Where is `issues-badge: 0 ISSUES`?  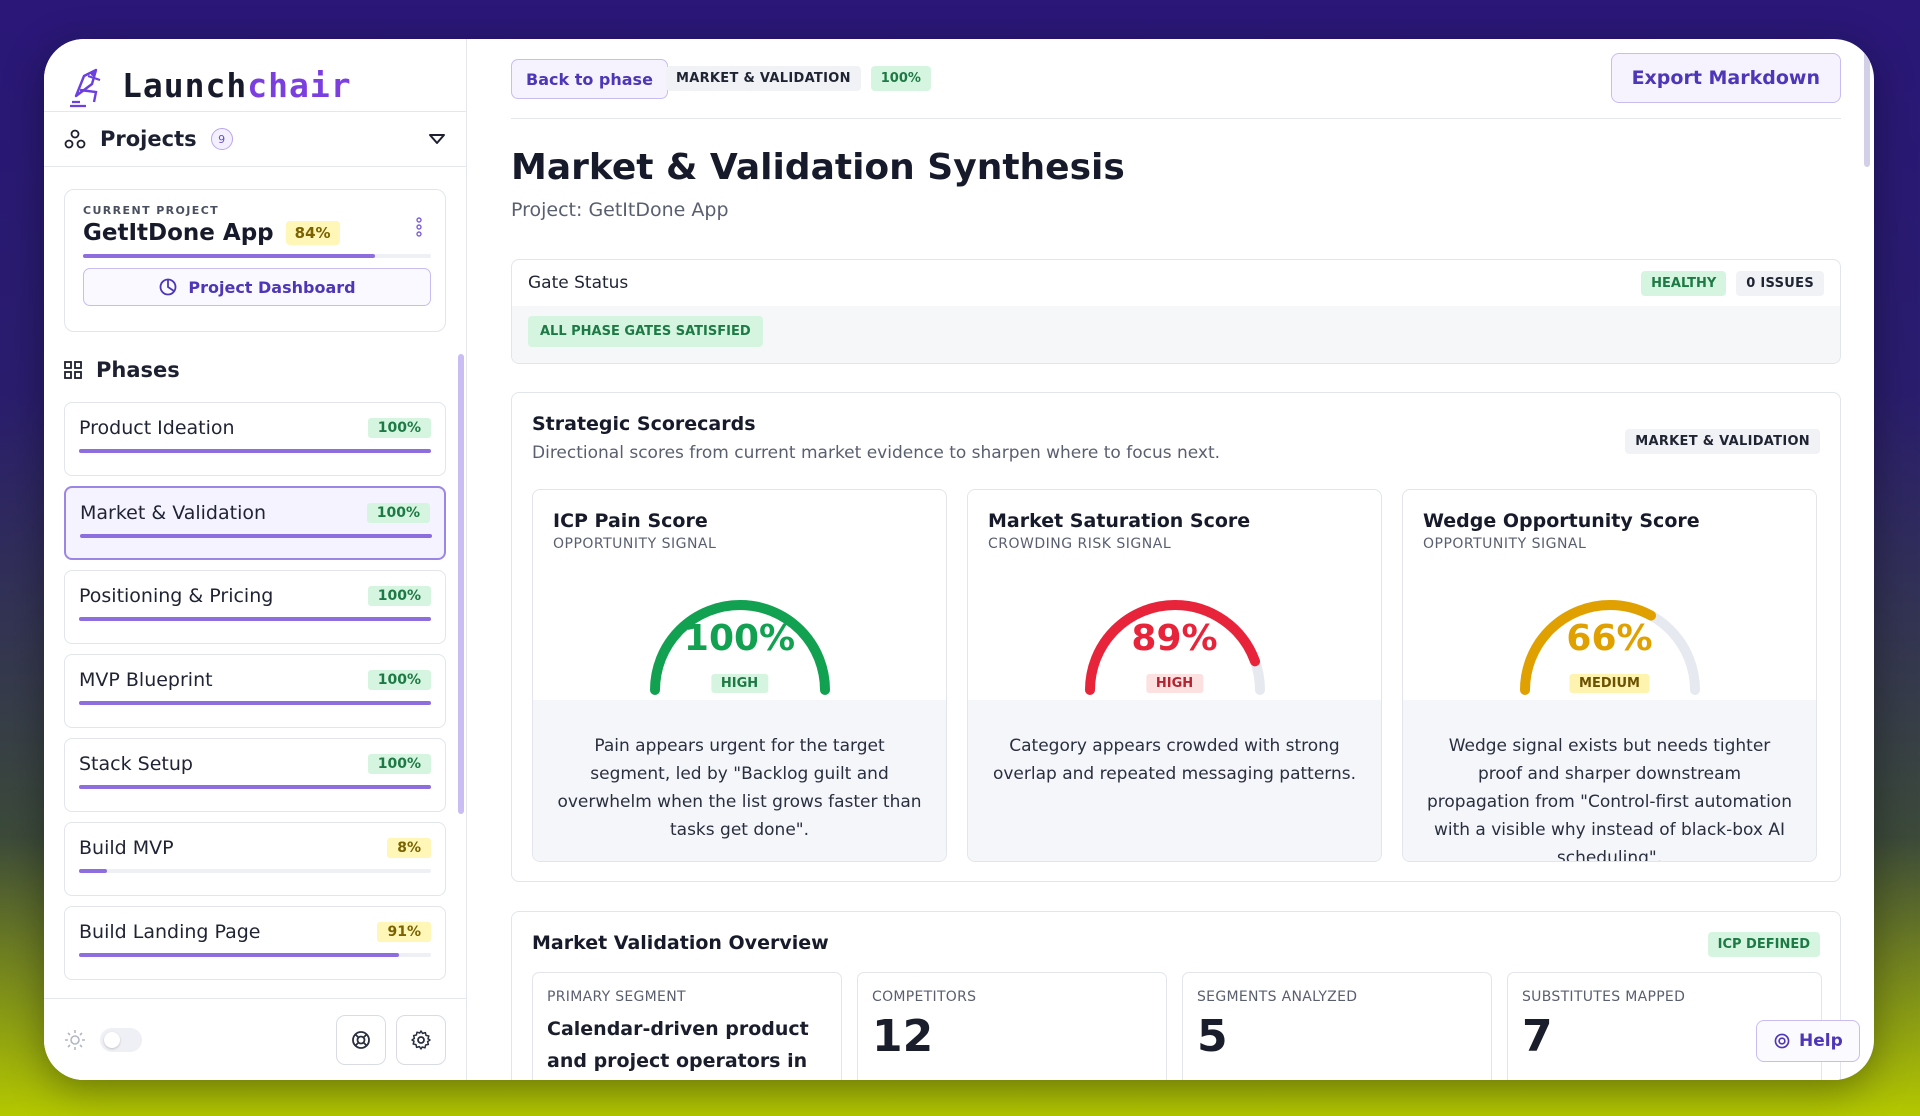
issues-badge: 0 ISSUES is located at coordinates (1780, 283).